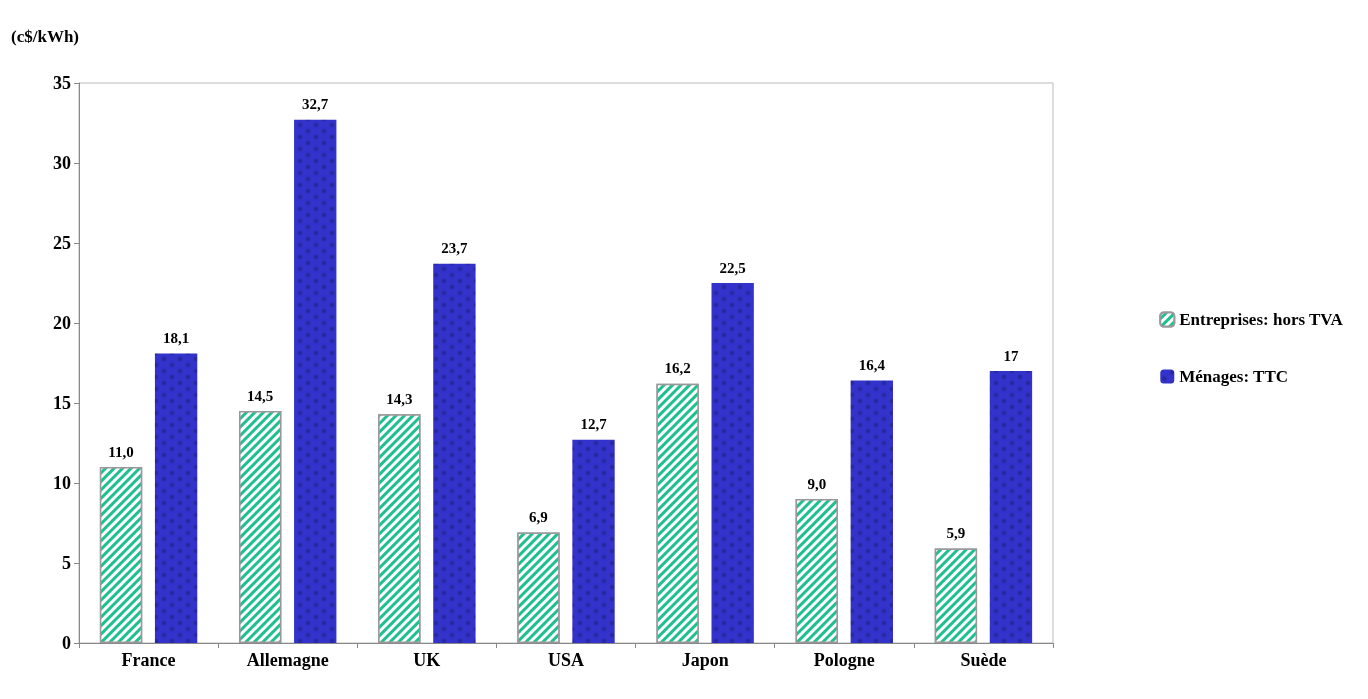 Image resolution: width=1368 pixels, height=699 pixels. Describe the element at coordinates (983, 660) in the screenshot. I see `x-tick-label: Suède` at that location.